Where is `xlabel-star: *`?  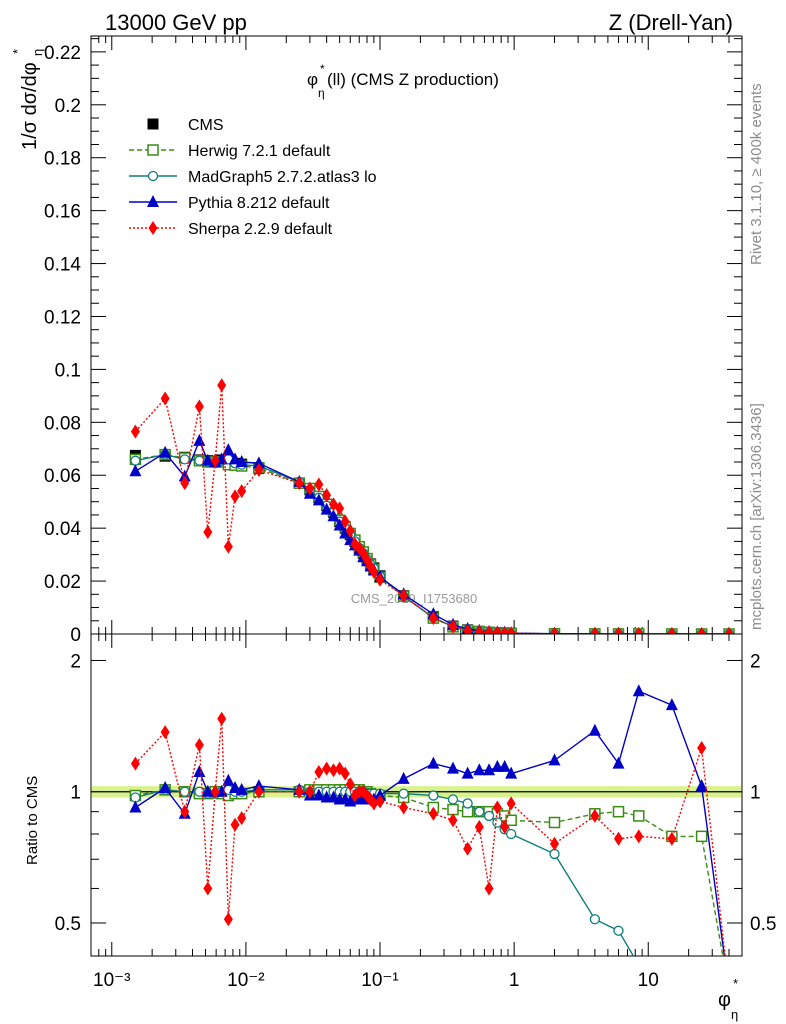
xlabel-star: * is located at coordinates (735, 983).